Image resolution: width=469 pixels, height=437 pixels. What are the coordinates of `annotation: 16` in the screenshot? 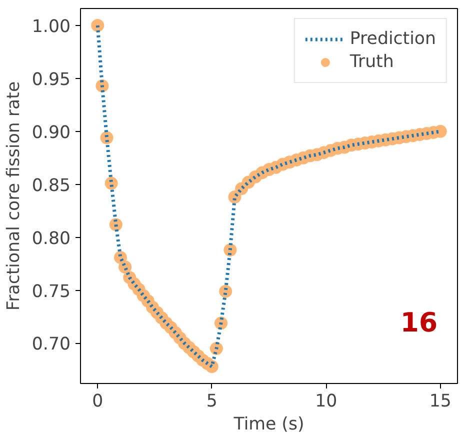 It's located at (419, 323).